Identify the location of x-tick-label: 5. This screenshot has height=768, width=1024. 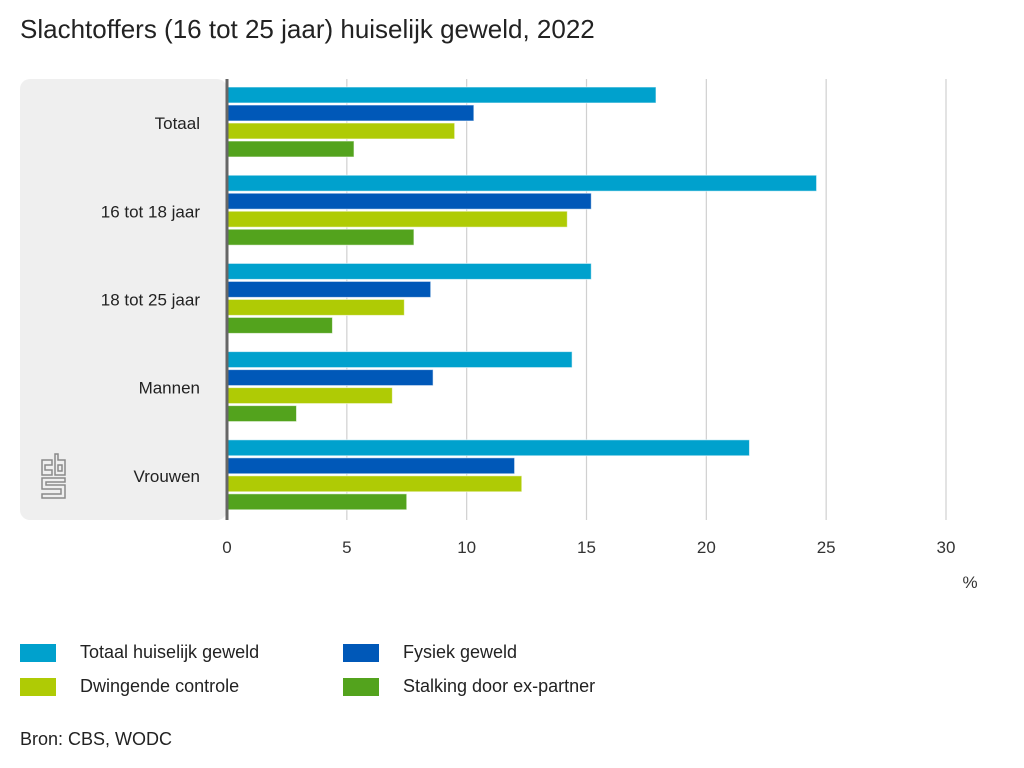
(346, 547).